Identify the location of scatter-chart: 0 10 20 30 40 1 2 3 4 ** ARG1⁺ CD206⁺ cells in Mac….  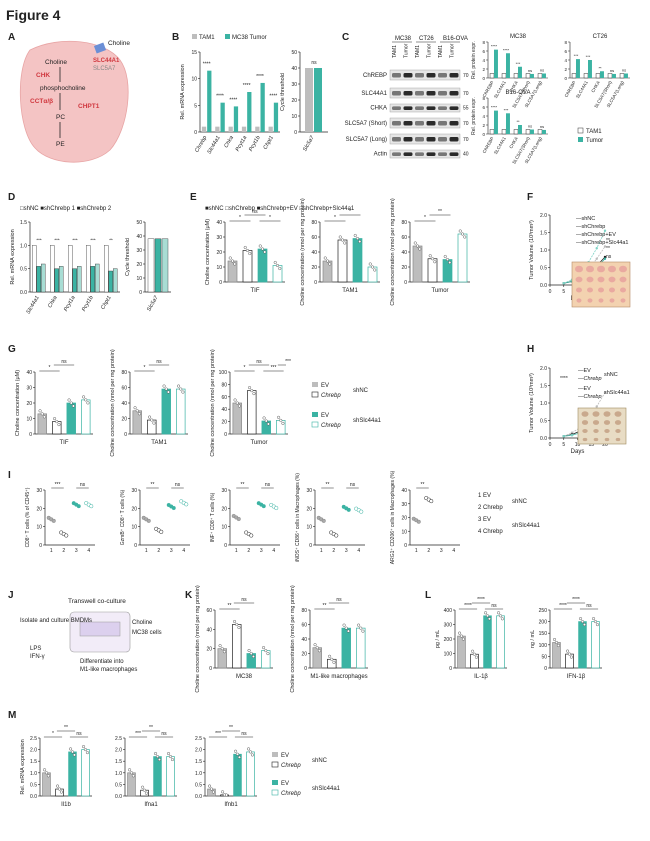
(425, 517).